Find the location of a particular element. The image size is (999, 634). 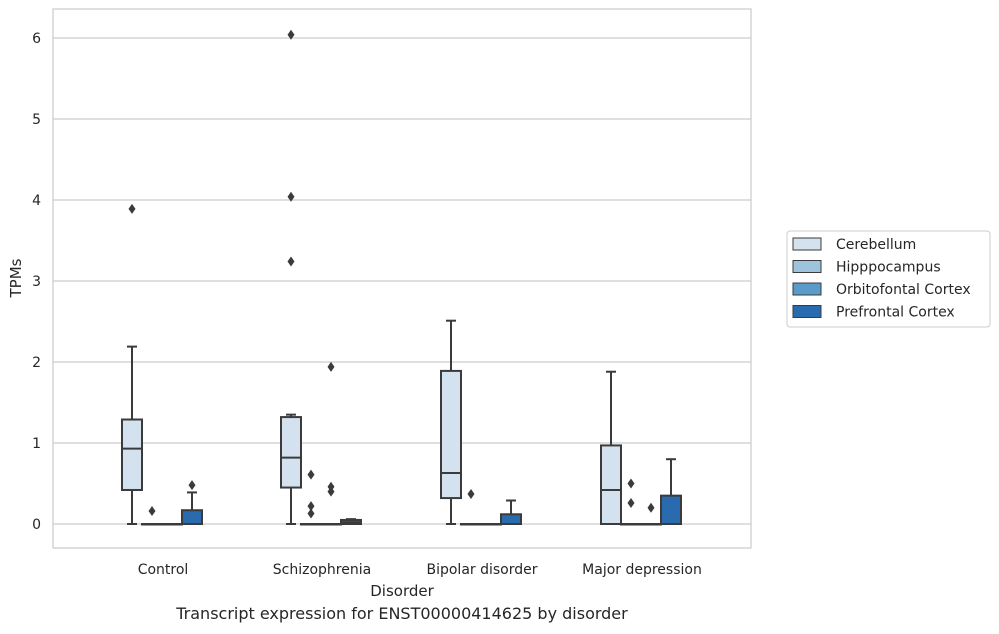

y-tick-labels: 0 1 2 3 4 5 6 is located at coordinates (36, 282).